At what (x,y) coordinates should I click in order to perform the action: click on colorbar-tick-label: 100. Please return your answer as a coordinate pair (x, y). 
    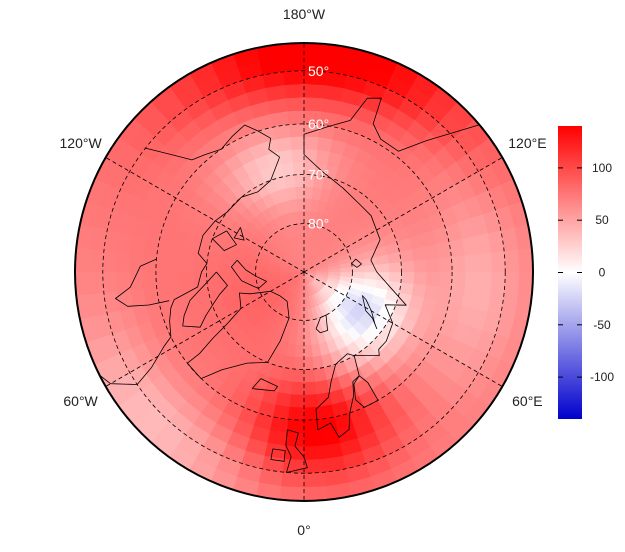
    Looking at the image, I should click on (602, 168).